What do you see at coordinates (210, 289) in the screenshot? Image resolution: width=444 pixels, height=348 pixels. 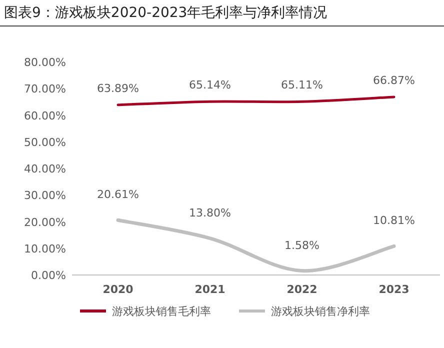 I see `x-tick-label: 2021` at bounding box center [210, 289].